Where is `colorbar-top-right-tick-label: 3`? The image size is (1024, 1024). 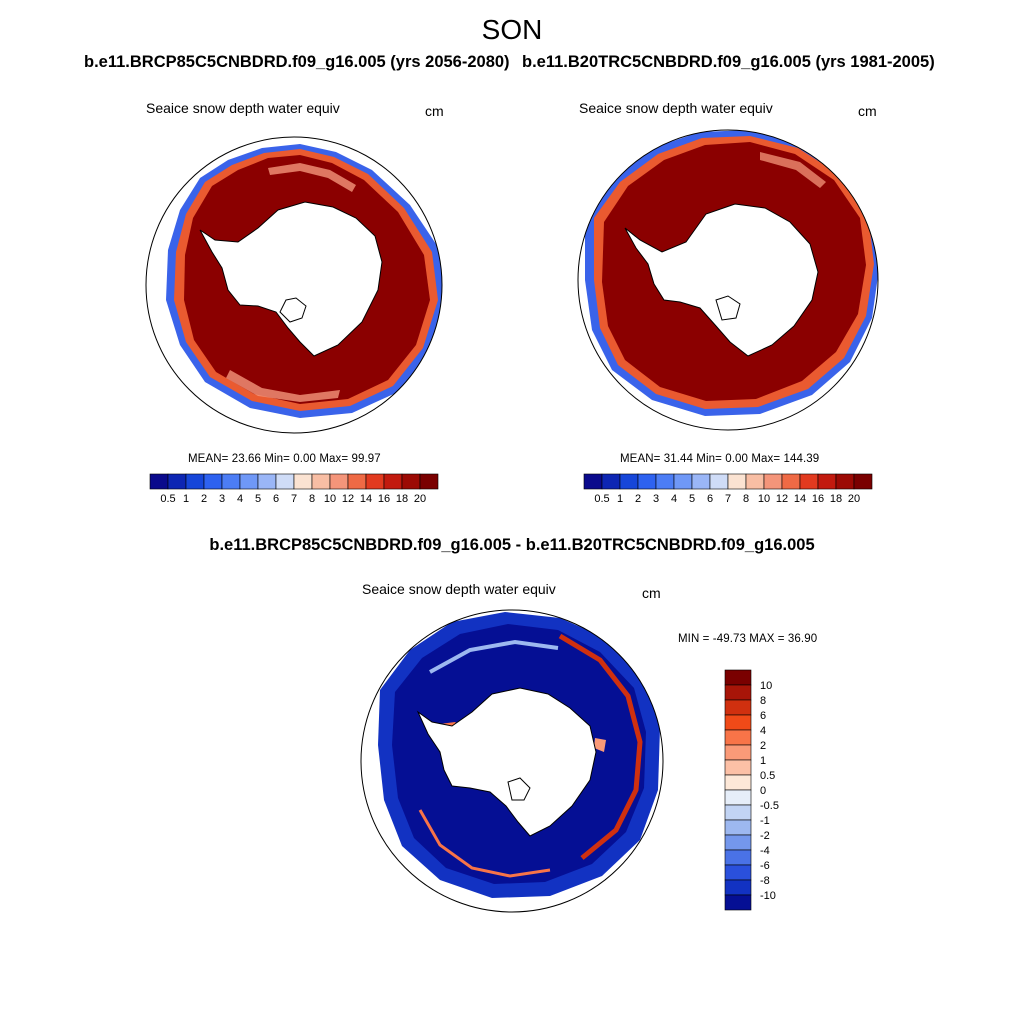
colorbar-top-right-tick-label: 3 is located at coordinates (656, 499).